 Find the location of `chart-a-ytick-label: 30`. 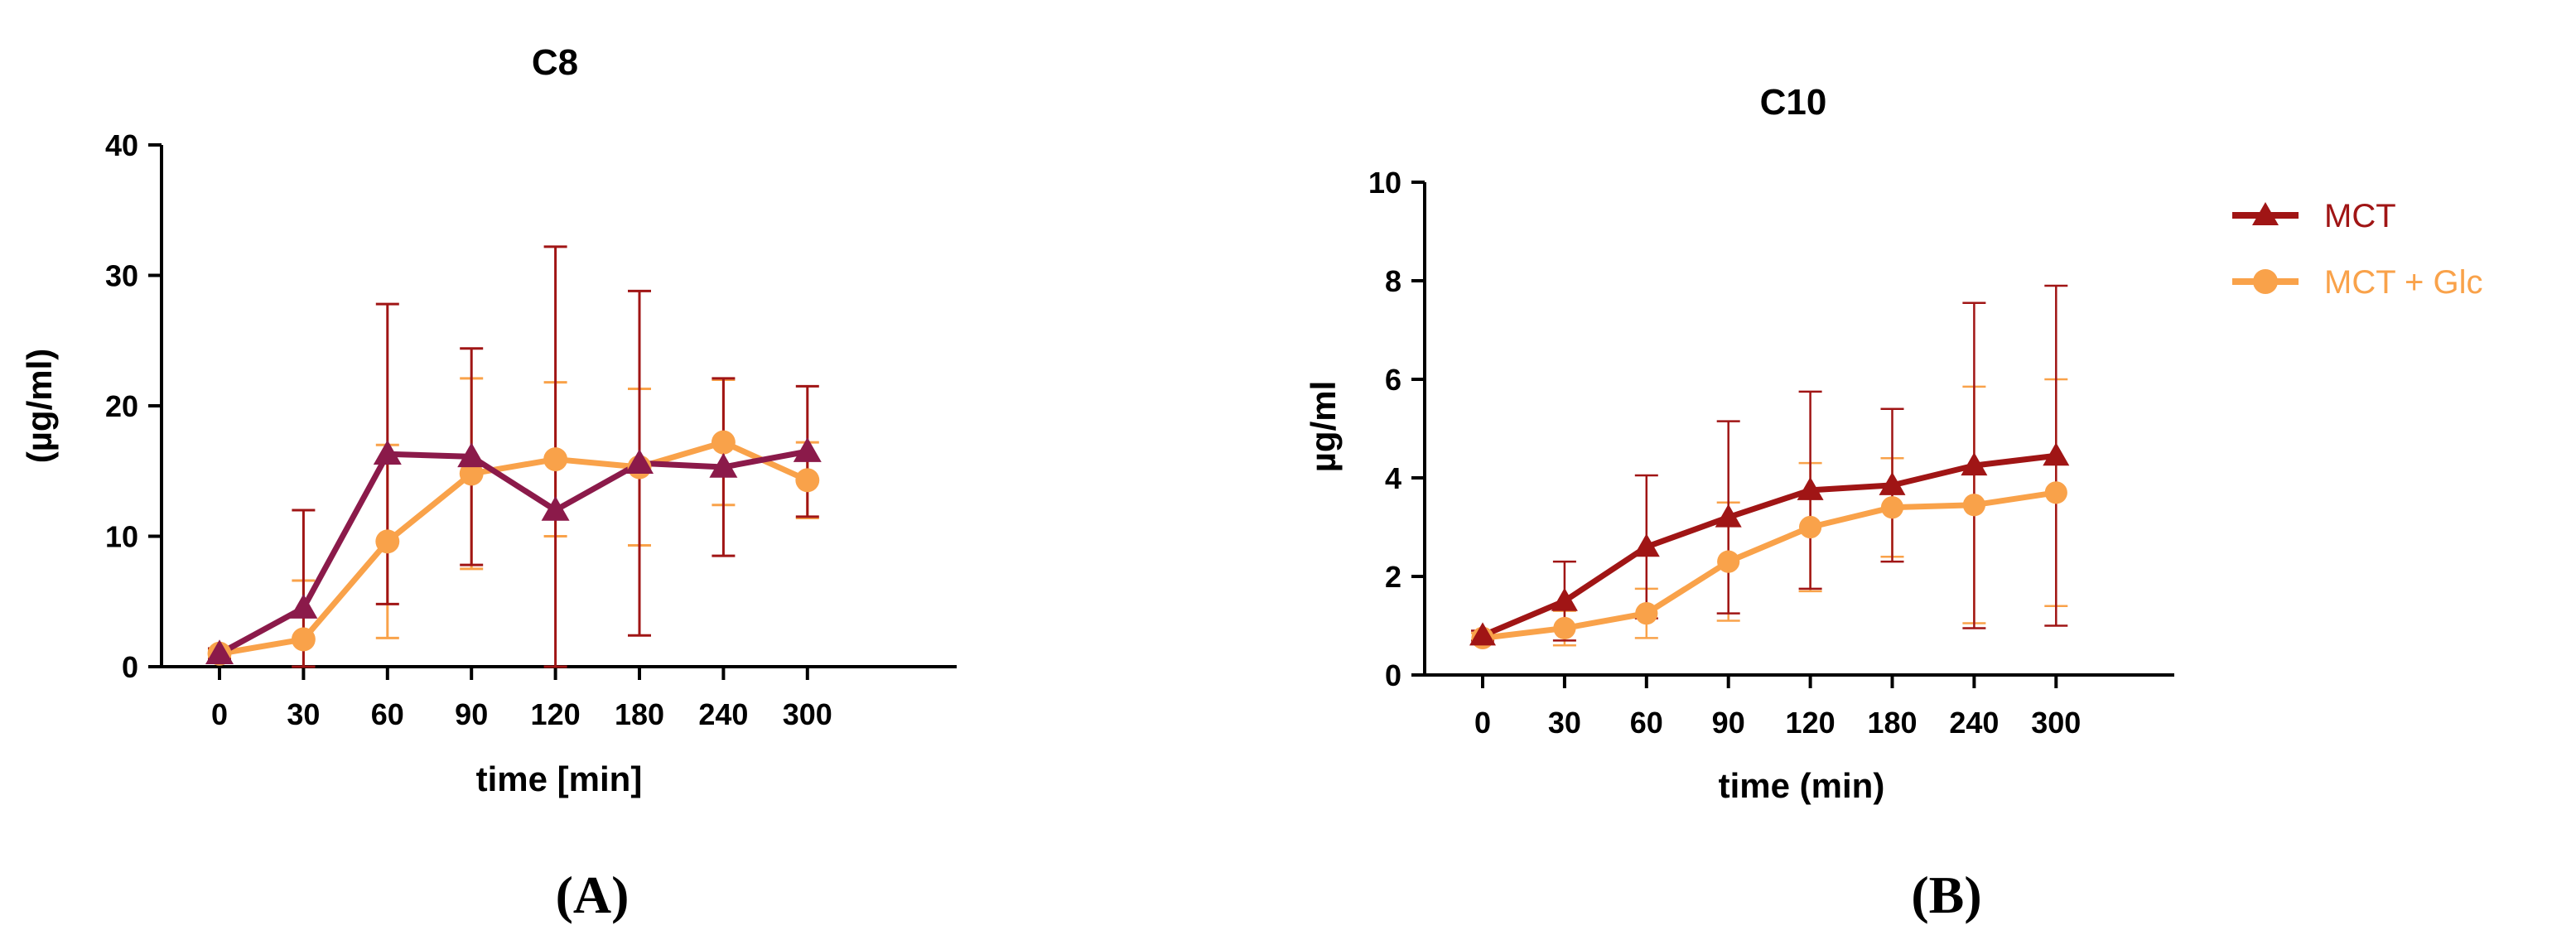

chart-a-ytick-label: 30 is located at coordinates (122, 276).